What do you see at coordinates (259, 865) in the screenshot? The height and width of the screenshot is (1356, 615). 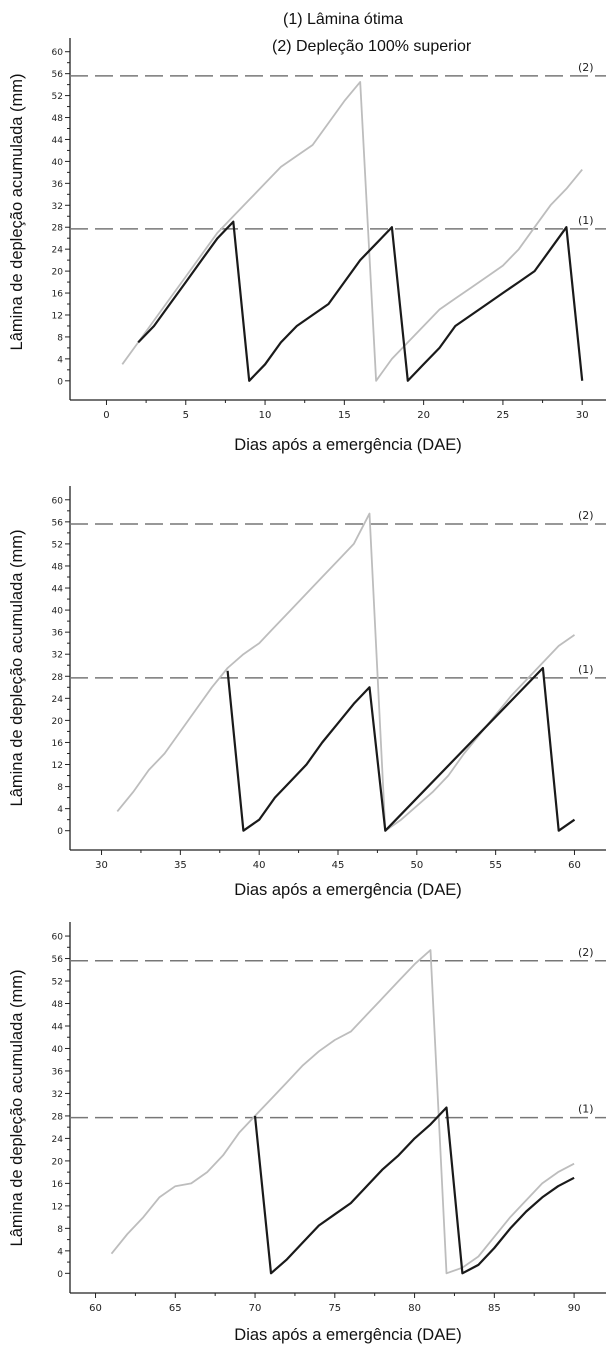 I see `x-tick-label: 40` at bounding box center [259, 865].